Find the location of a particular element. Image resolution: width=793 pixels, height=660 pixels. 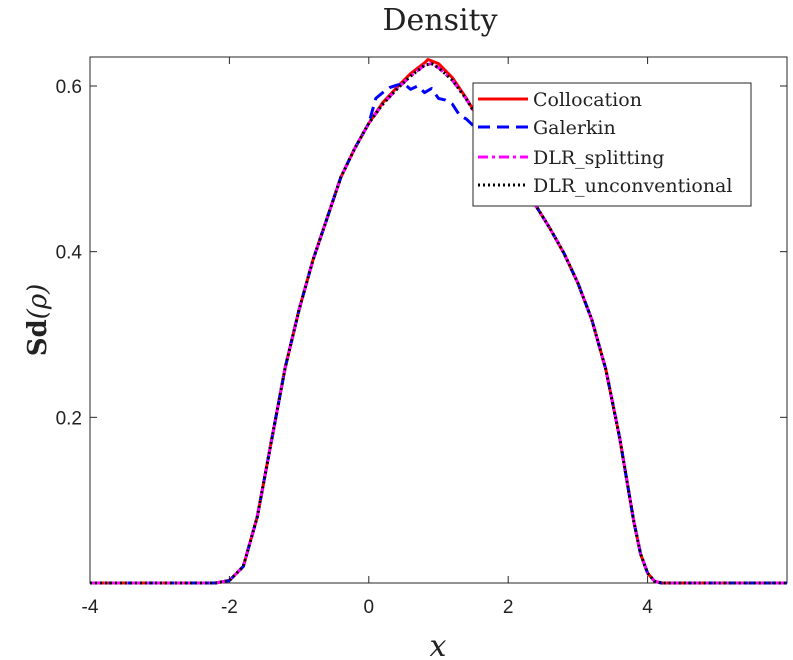

y-axis-label-main: Sd is located at coordinates (38, 337).